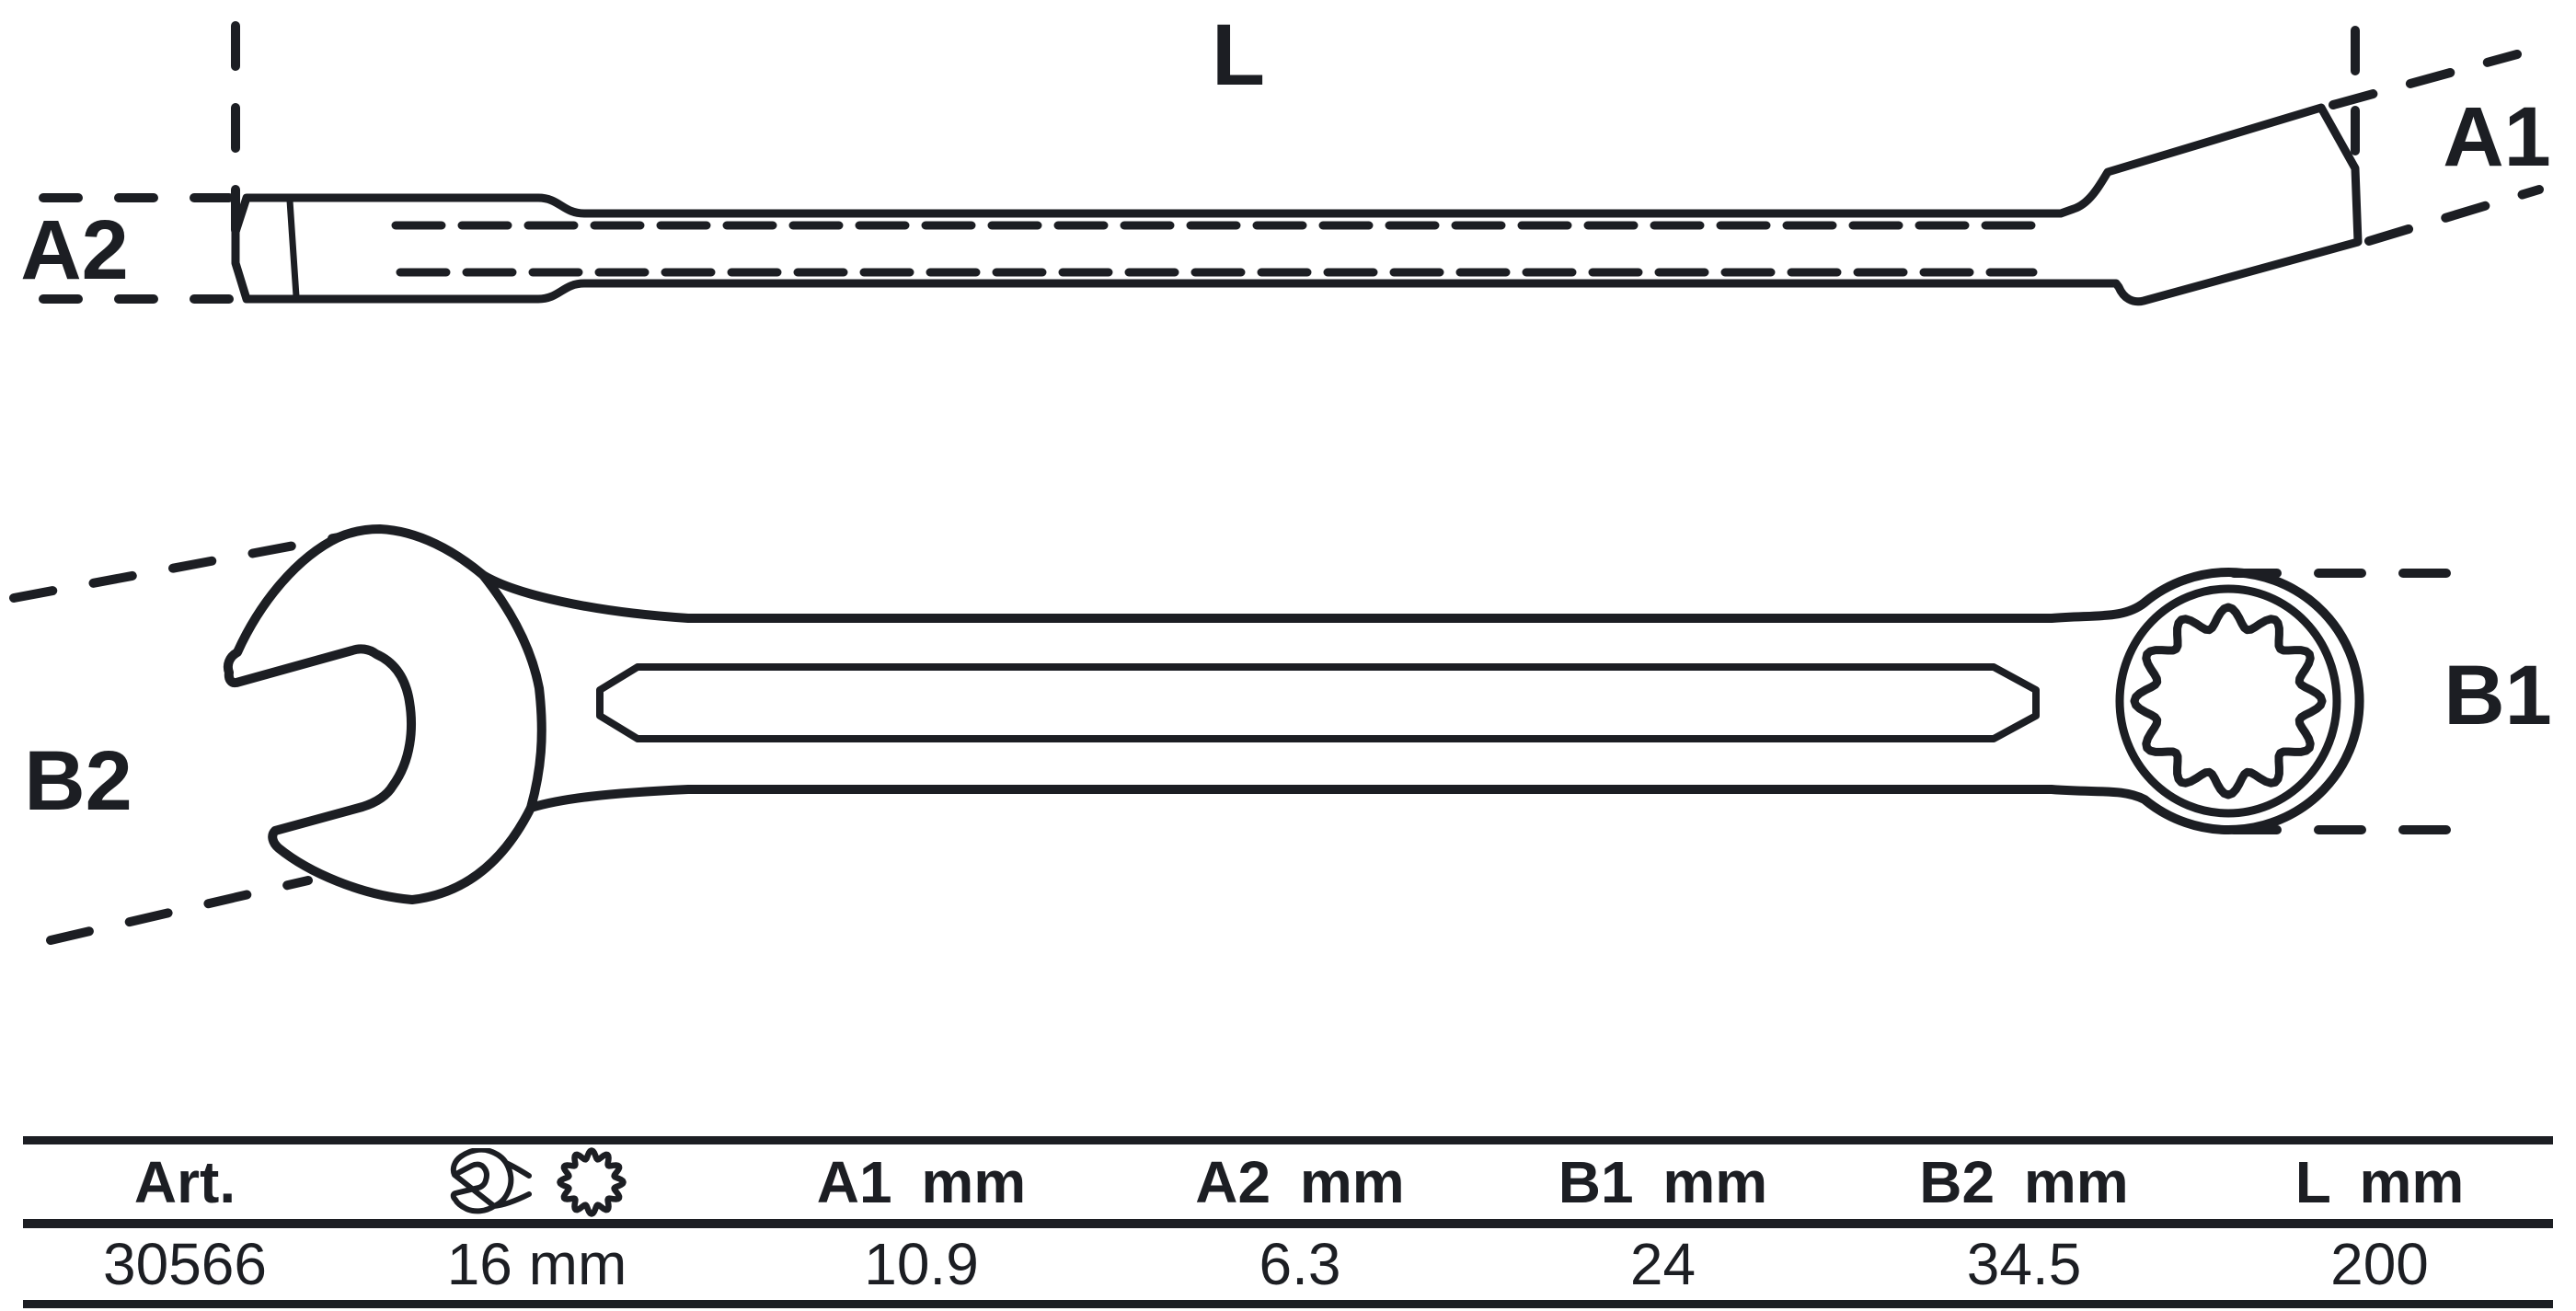  I want to click on label-b2: B2, so click(78, 781).